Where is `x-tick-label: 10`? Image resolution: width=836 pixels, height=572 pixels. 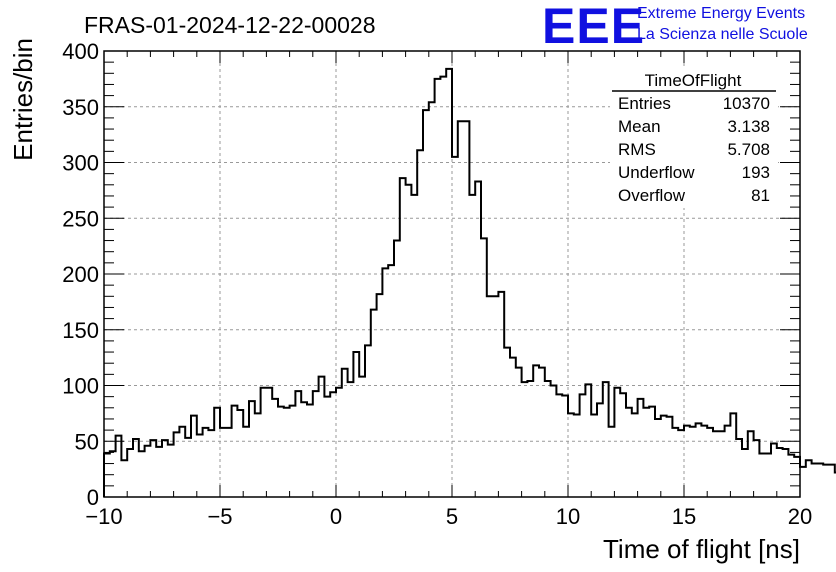 x-tick-label: 10 is located at coordinates (568, 516).